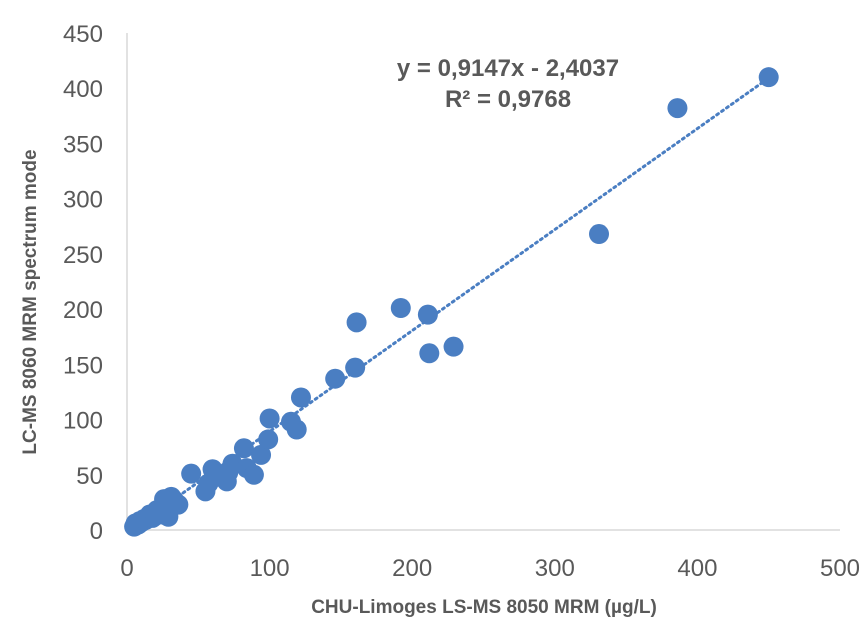  I want to click on y-tick-label: 150, so click(83, 365).